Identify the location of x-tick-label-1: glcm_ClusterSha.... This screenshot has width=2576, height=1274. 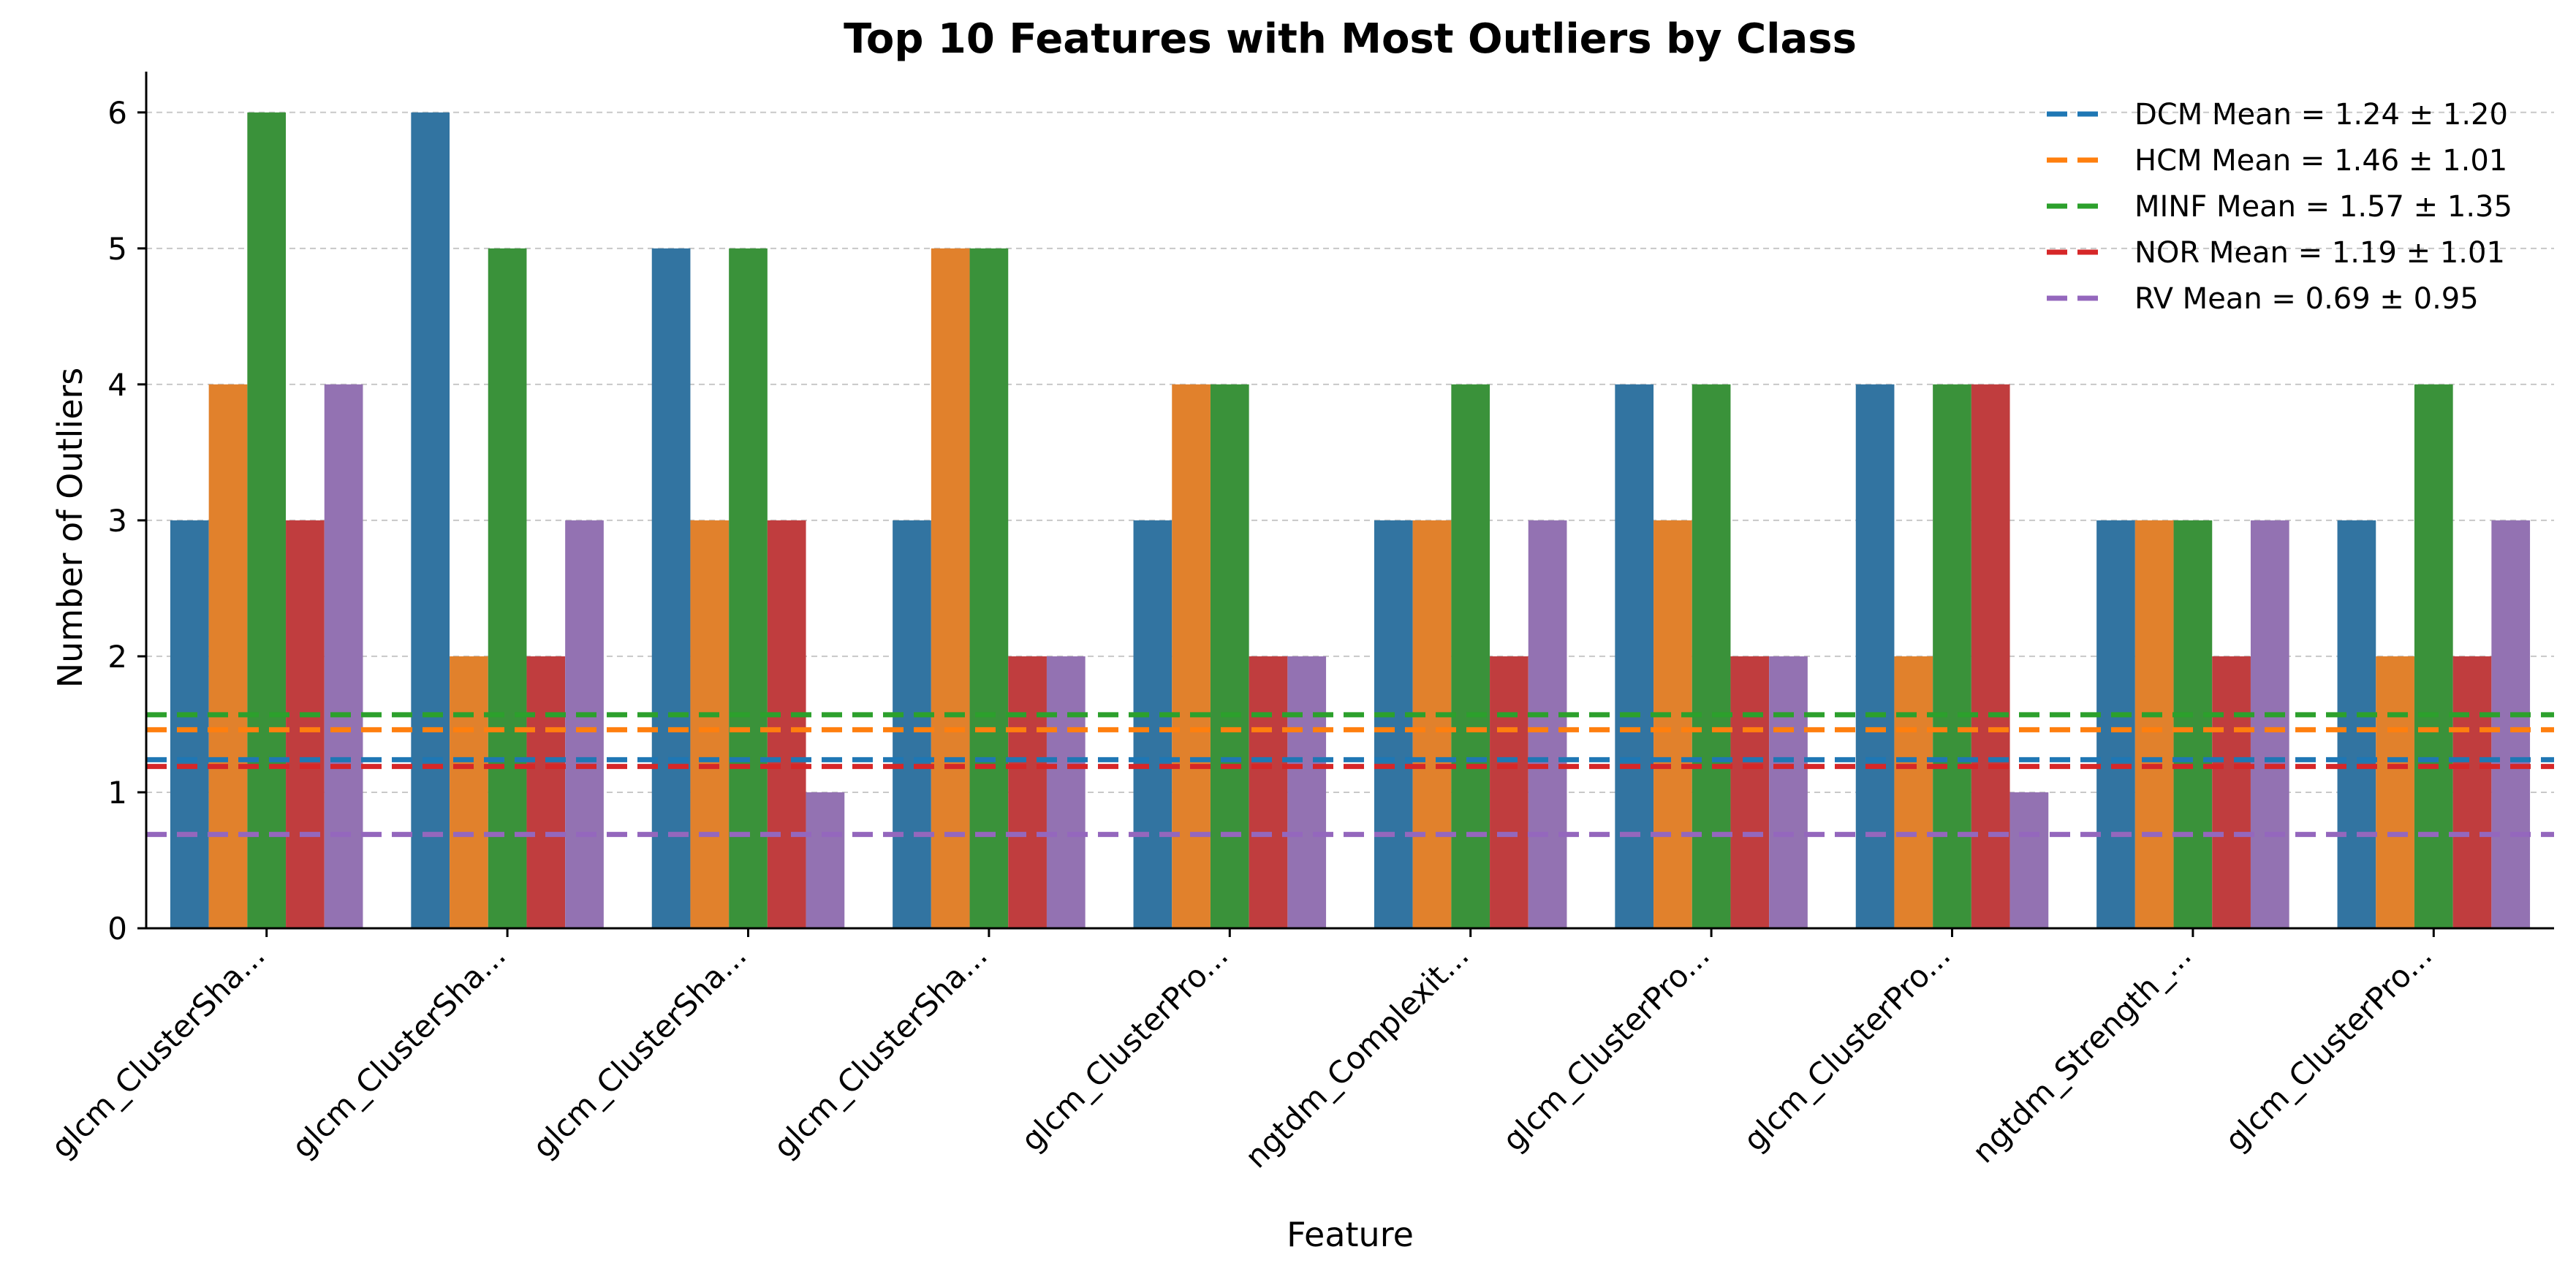
(398, 1050).